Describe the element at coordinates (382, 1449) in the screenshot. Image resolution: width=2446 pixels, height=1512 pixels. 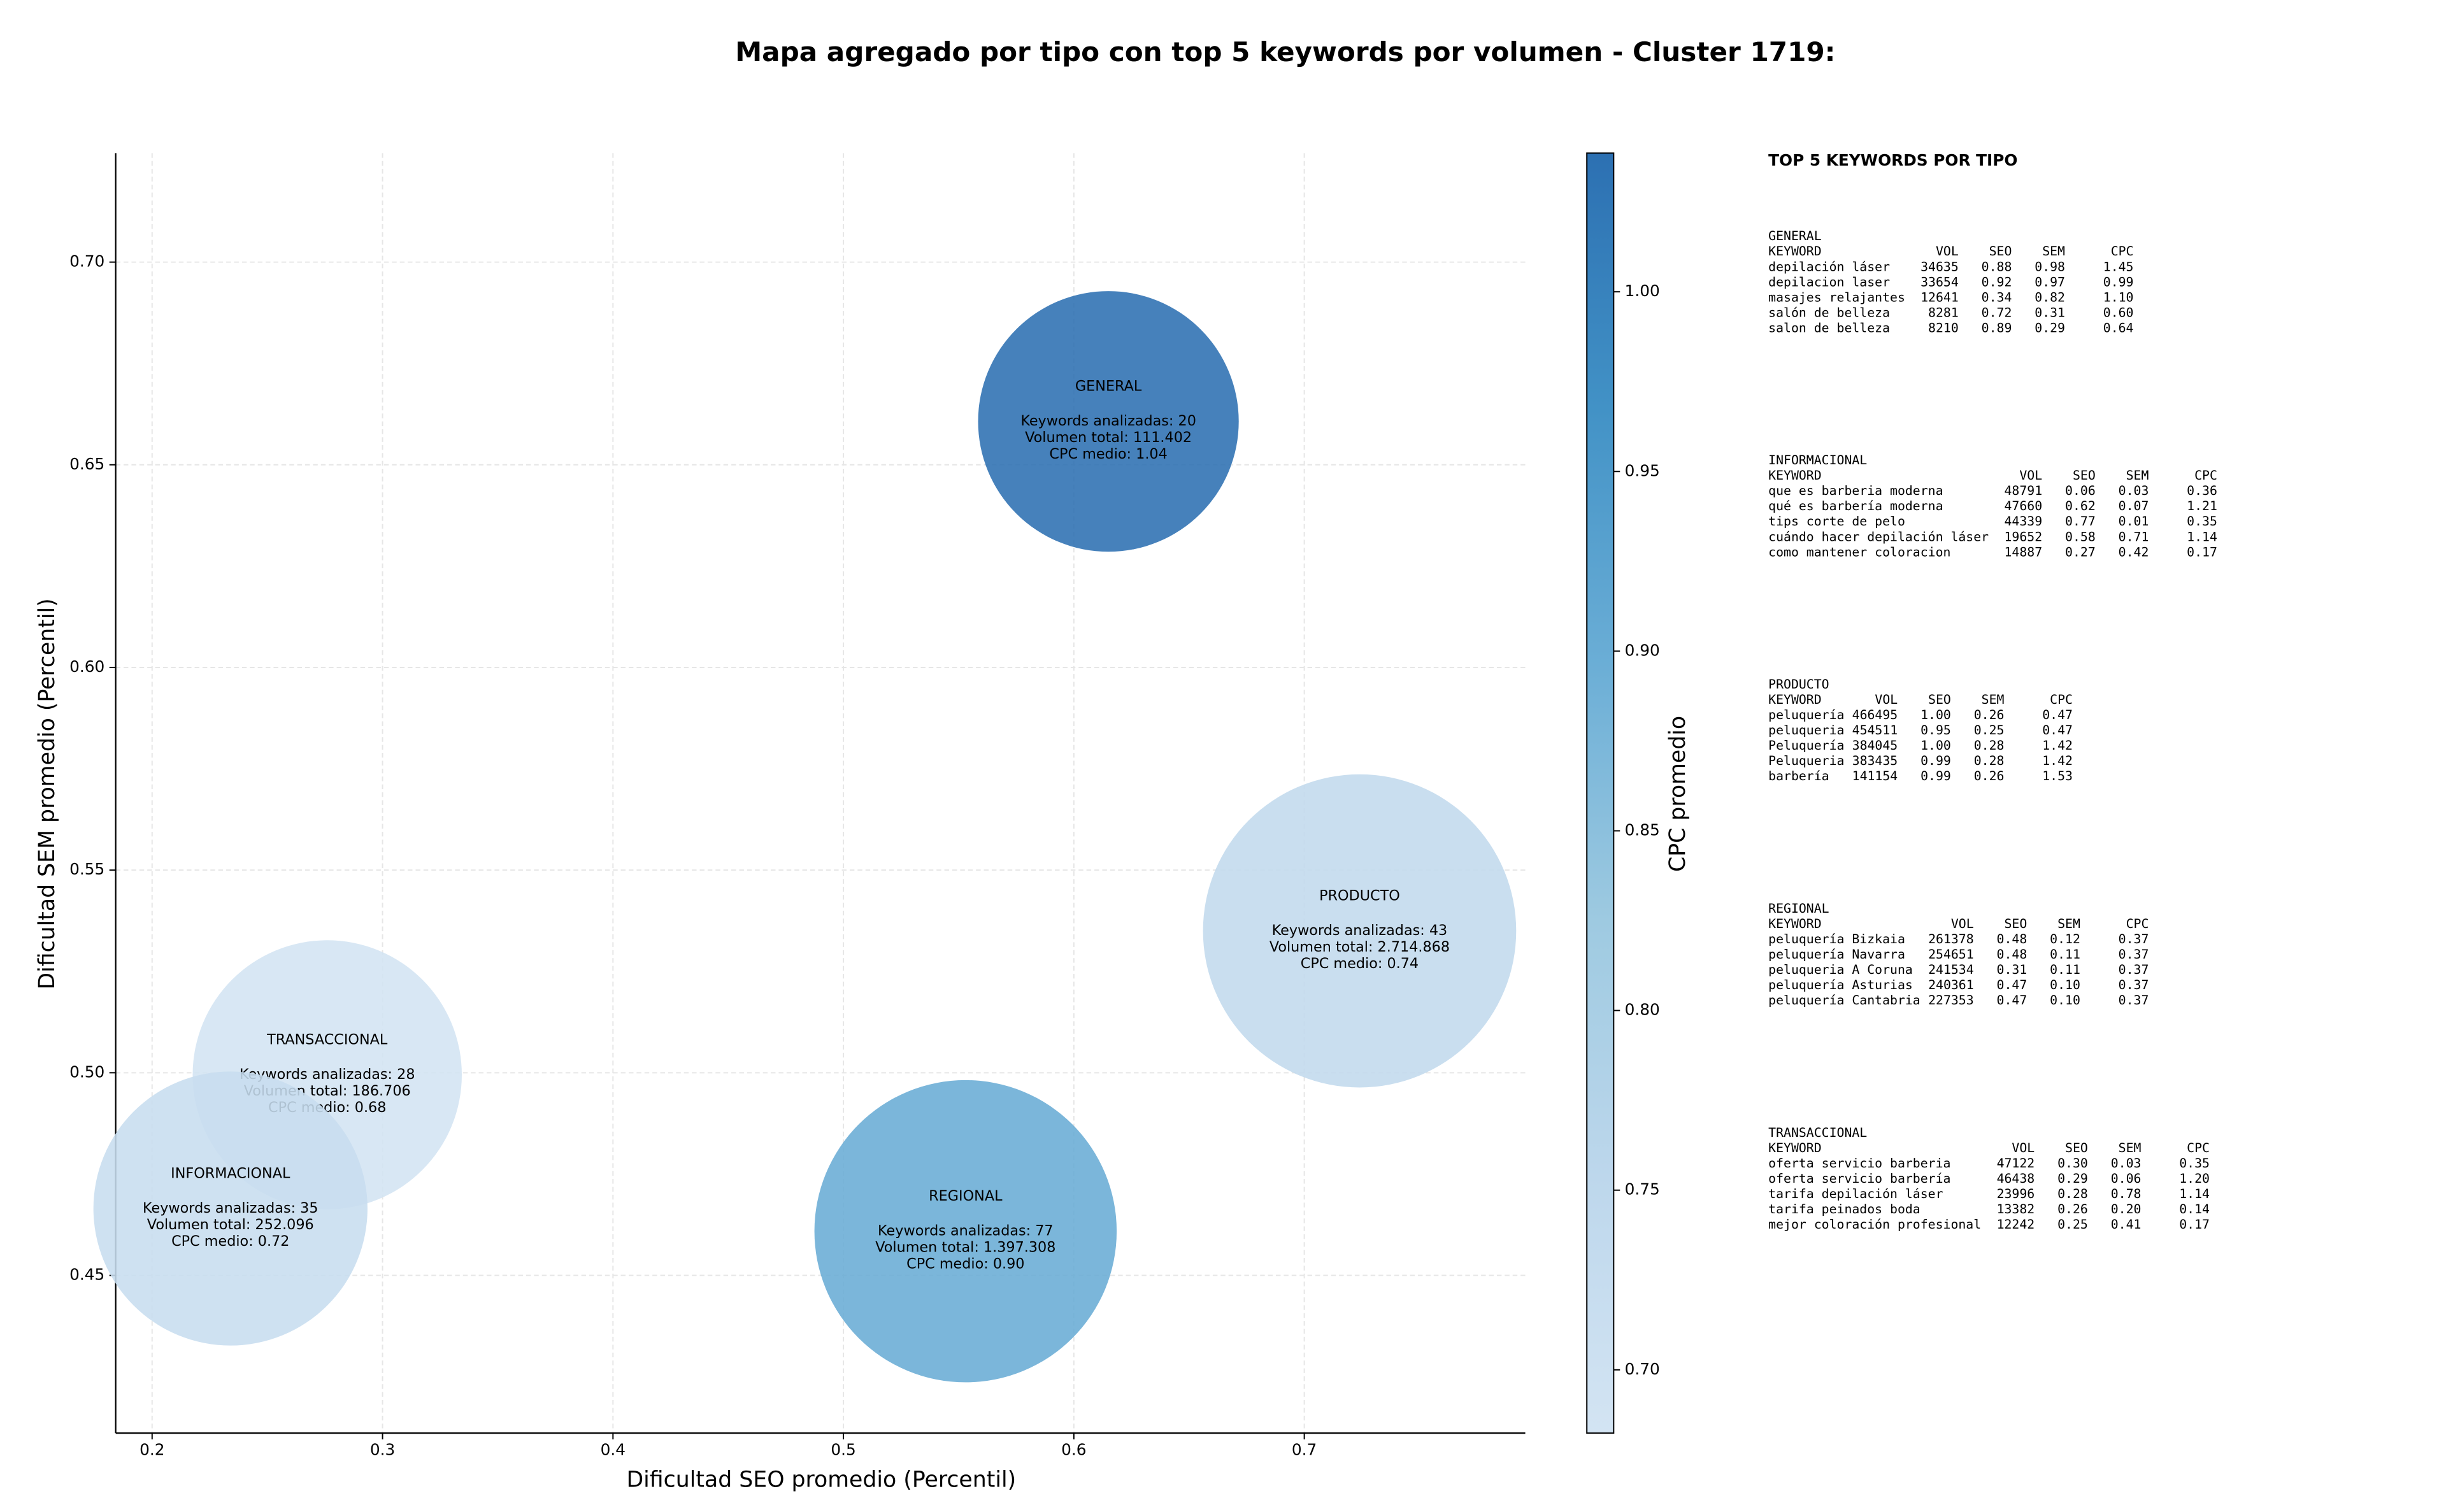
I see `x-tick-label: 0.3` at that location.